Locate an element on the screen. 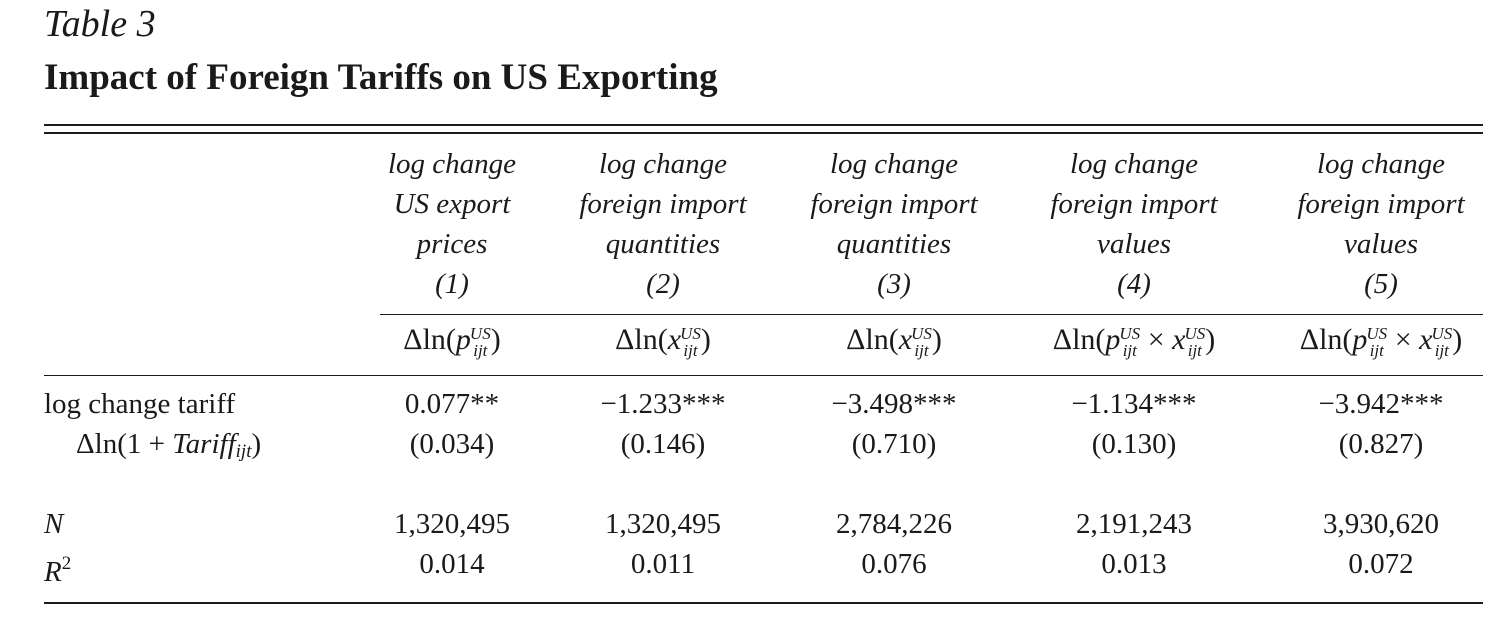 This screenshot has width=1491, height=617. coefficient-cell-2: −1.233*** is located at coordinates (663, 404).